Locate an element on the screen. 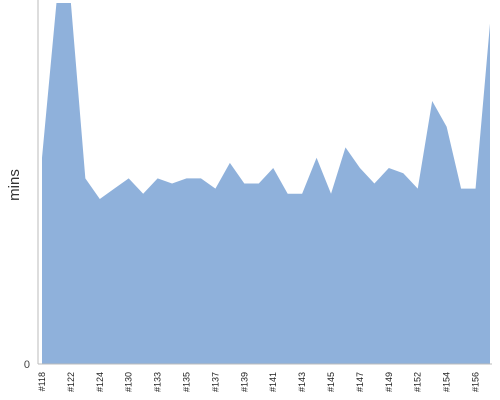  x-tick-label: #137 is located at coordinates (215, 382).